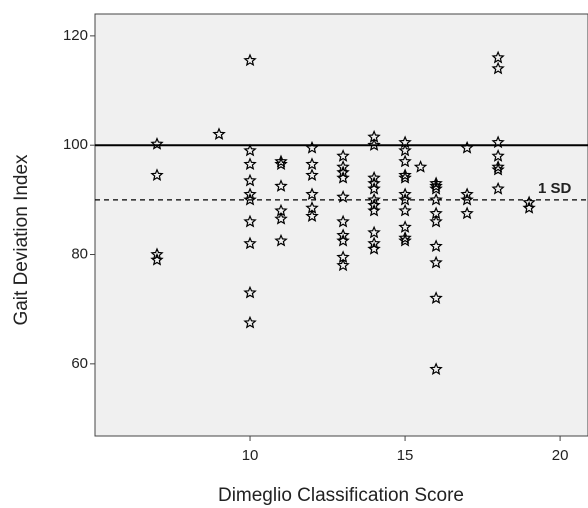 This screenshot has width=588, height=508. What do you see at coordinates (555, 188) in the screenshot?
I see `reference-label: 1 SD` at bounding box center [555, 188].